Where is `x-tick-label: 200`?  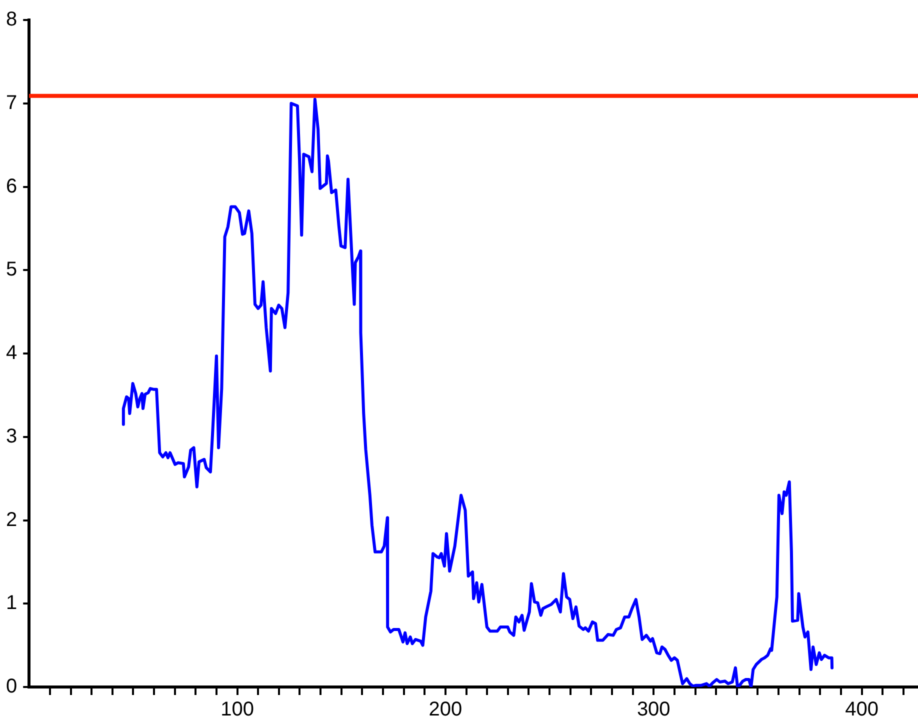
x-tick-label: 200 is located at coordinates (445, 709).